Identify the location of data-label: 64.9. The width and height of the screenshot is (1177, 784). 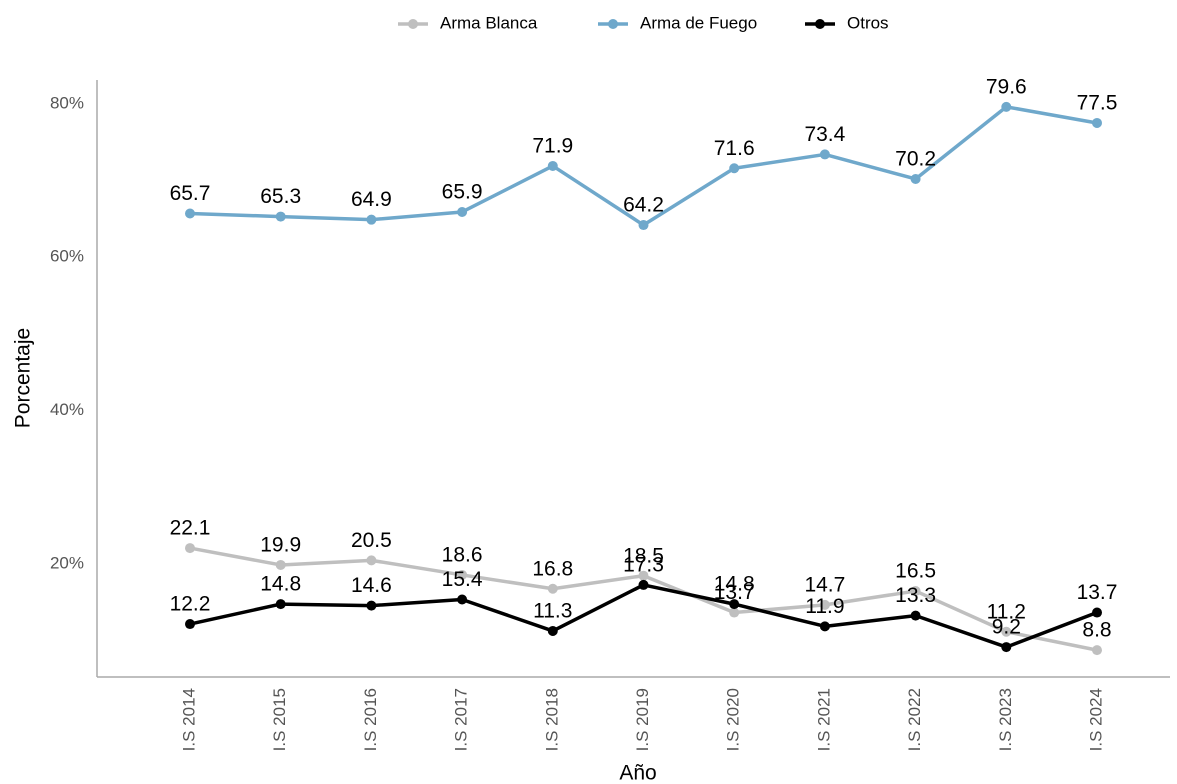
(371, 199).